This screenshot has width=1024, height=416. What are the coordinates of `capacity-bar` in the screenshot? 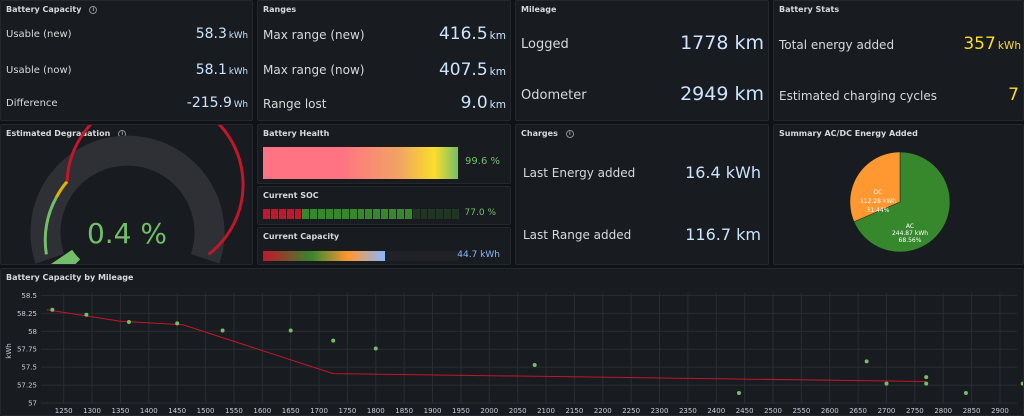 It's located at (361, 256).